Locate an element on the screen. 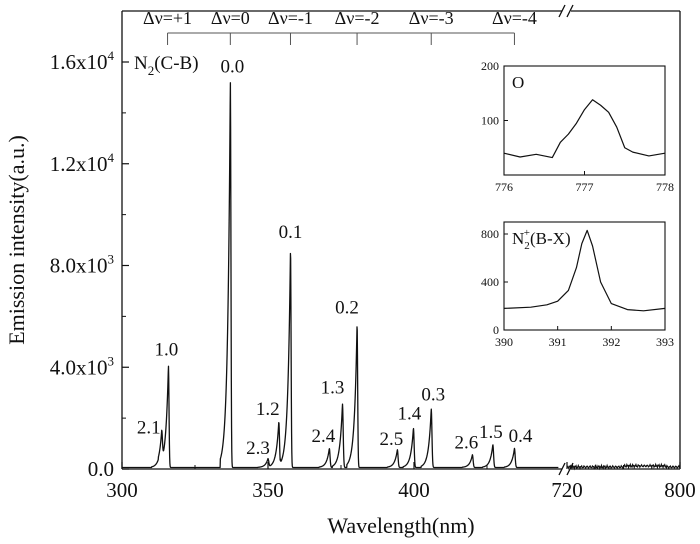 The height and width of the screenshot is (544, 700). inset-x-tick-label: 391 is located at coordinates (558, 342).